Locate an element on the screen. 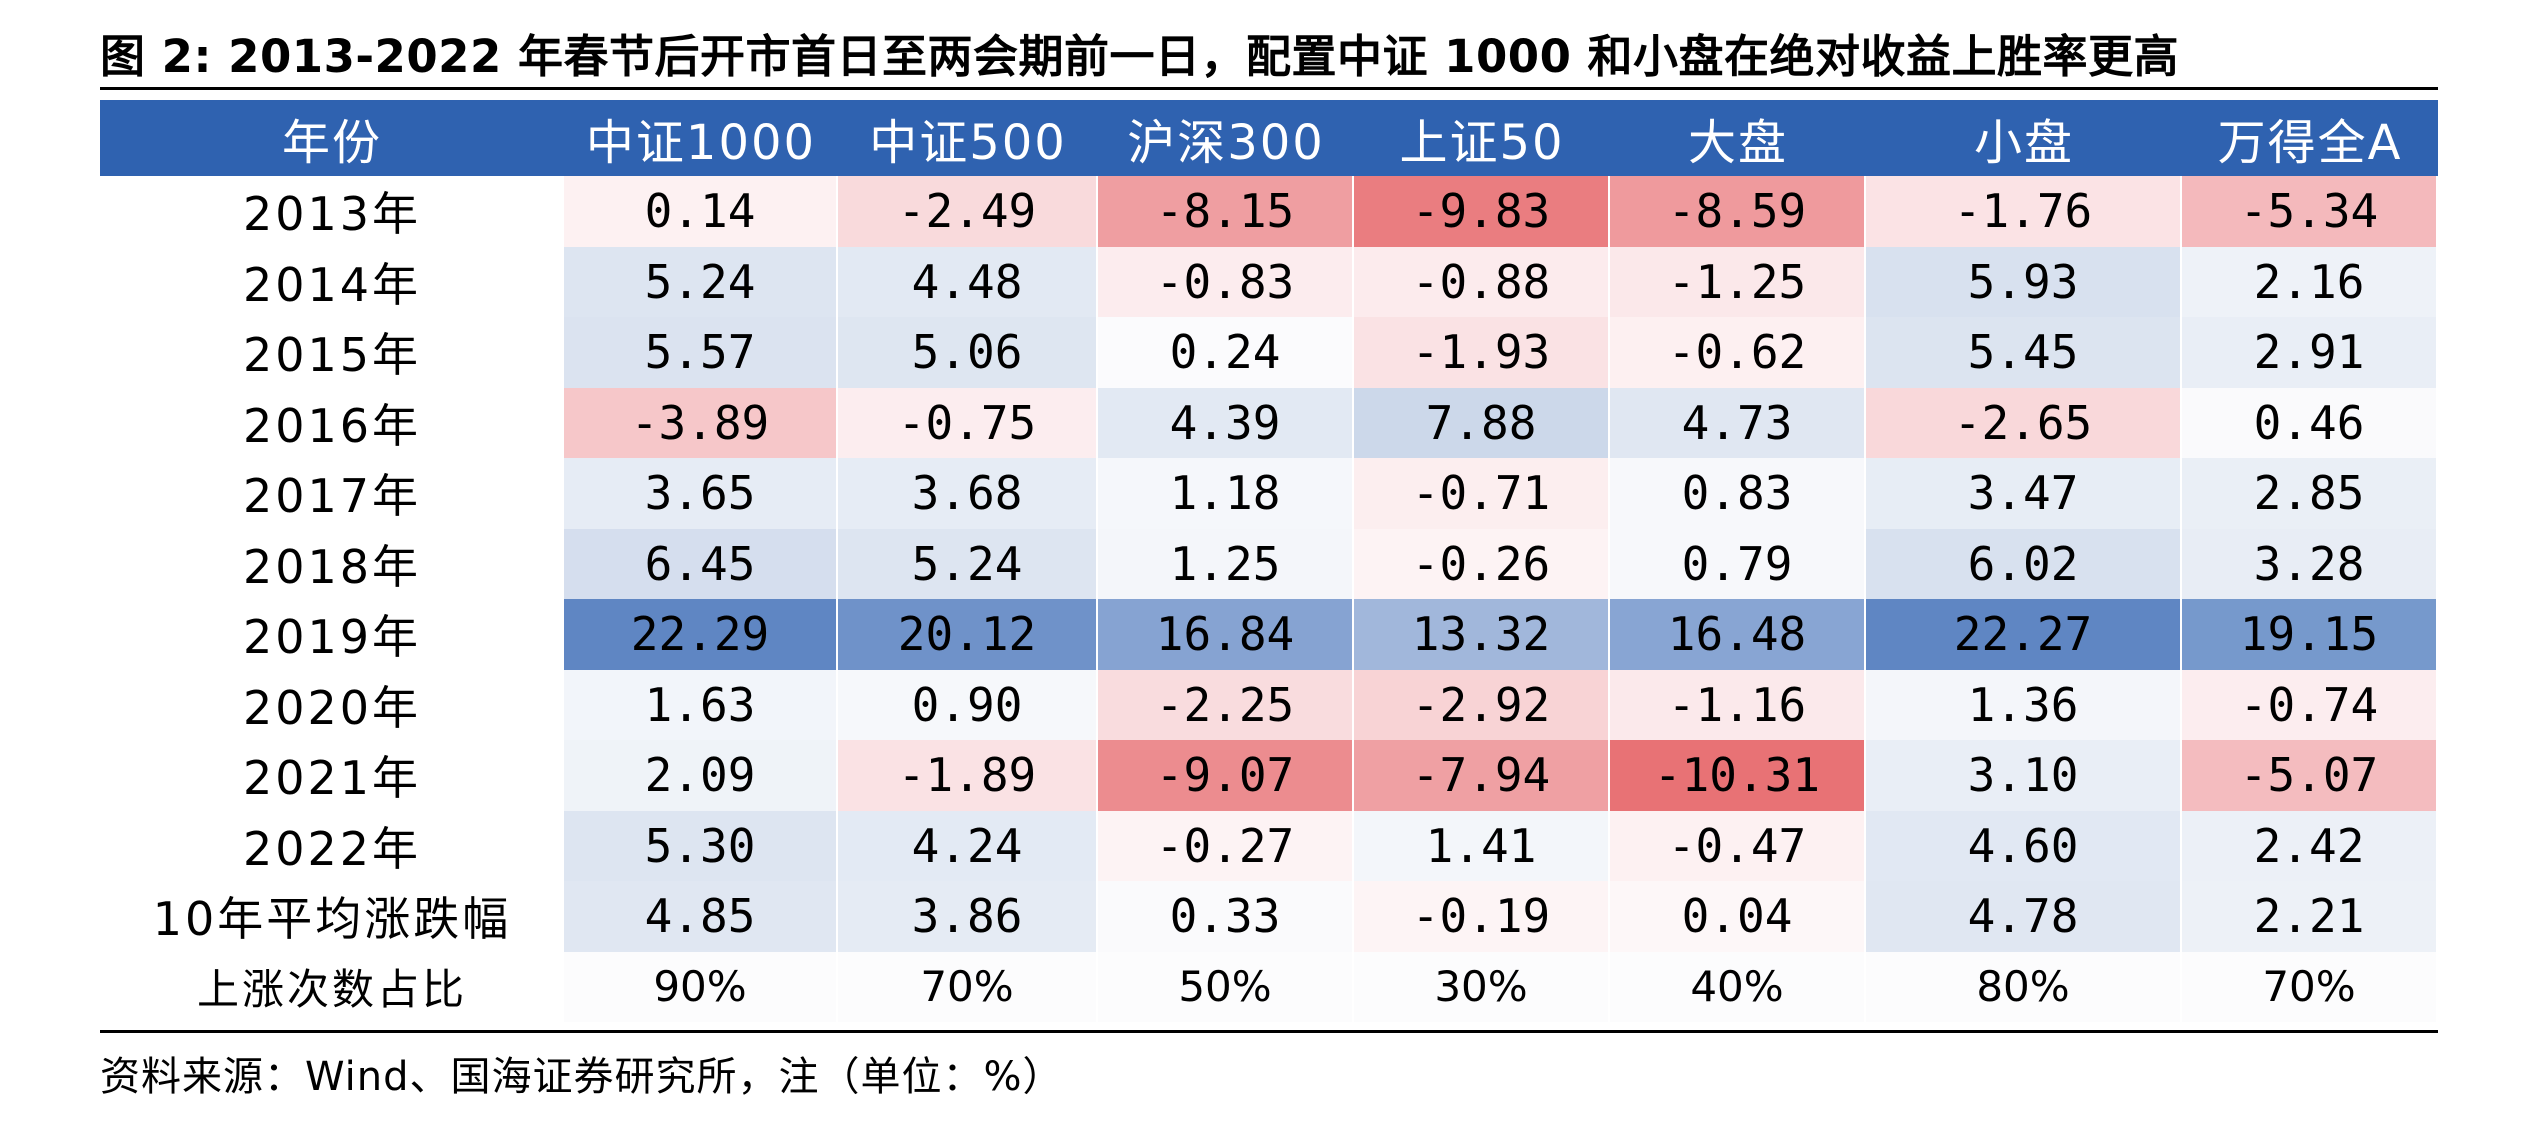  value-cell: -0.19 is located at coordinates (1482, 916).